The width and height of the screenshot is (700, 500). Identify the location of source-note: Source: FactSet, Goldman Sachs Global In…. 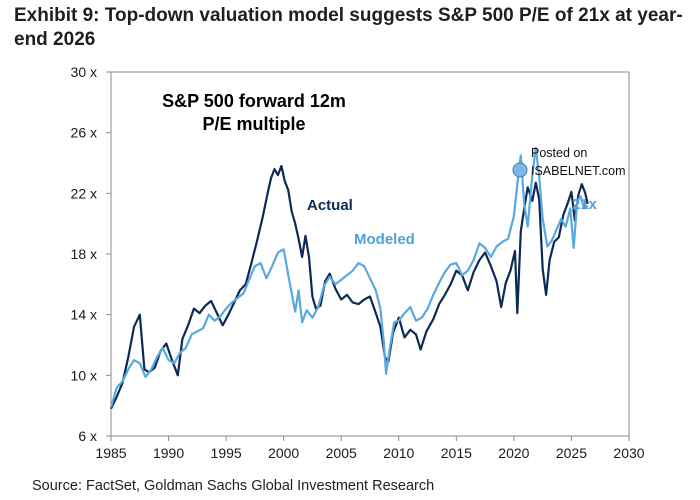
(233, 486).